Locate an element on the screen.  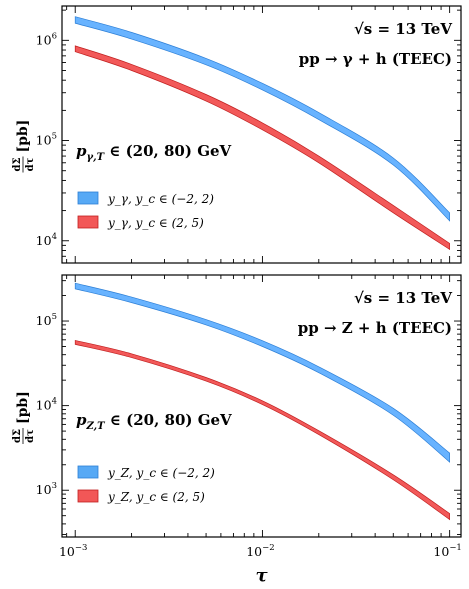
x-tick-label: 10⁻² is located at coordinates (260, 551).